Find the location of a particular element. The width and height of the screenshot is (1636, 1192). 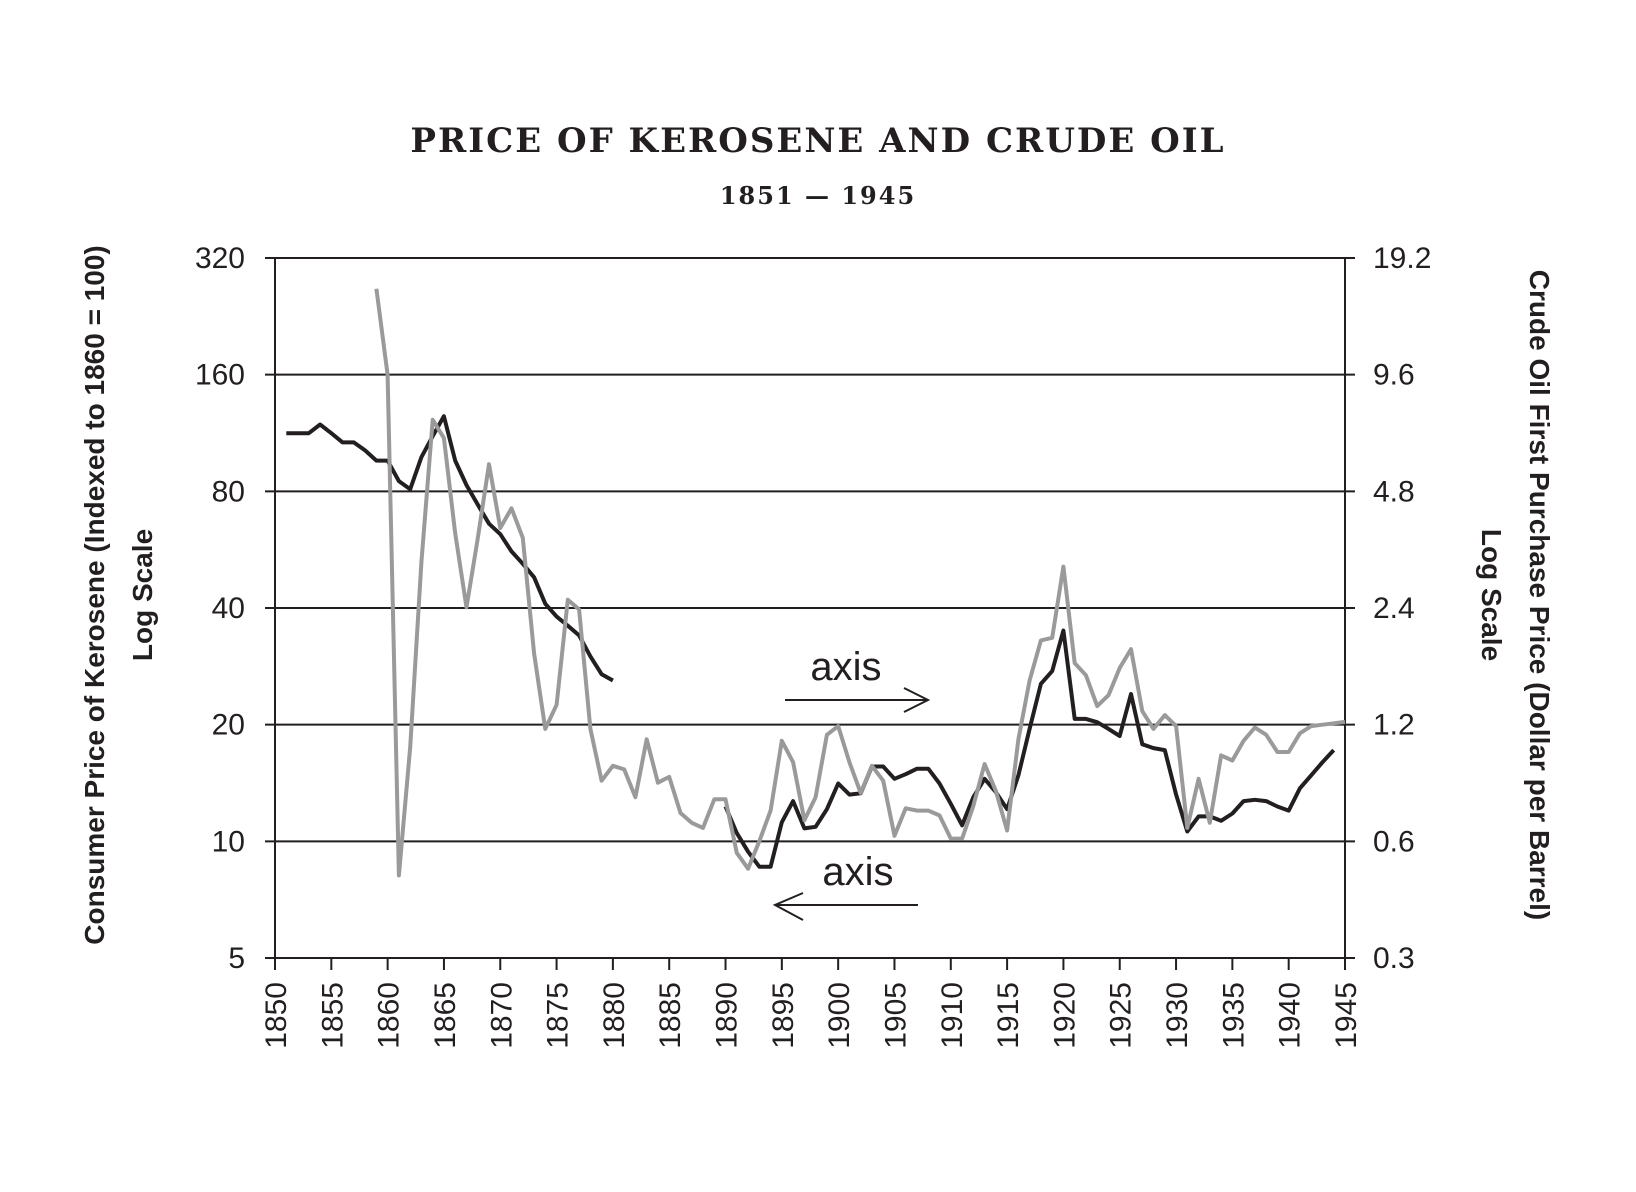

left-tick-label: 10 is located at coordinates (228, 841).